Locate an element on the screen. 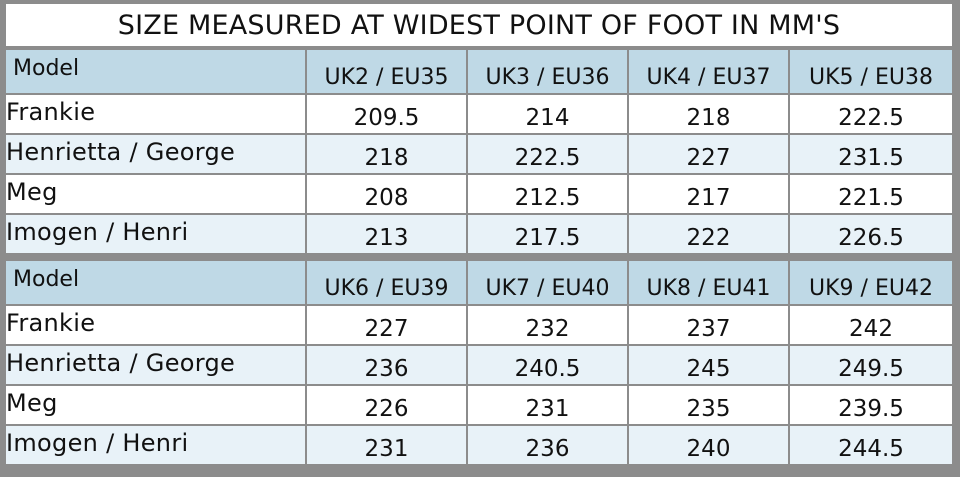 The image size is (960, 477). table-row: Frankie 209.5 214 218 222.5 is located at coordinates (479, 115).